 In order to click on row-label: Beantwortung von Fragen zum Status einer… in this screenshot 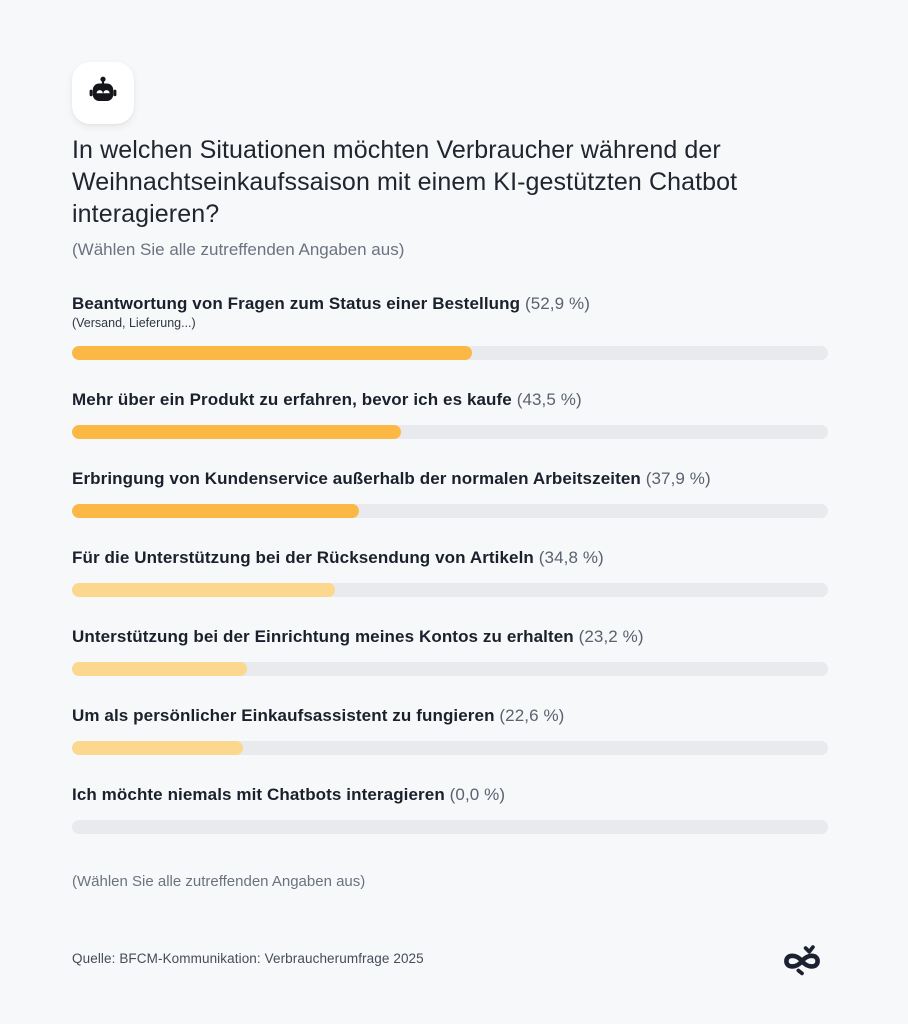, I will do `click(450, 303)`.